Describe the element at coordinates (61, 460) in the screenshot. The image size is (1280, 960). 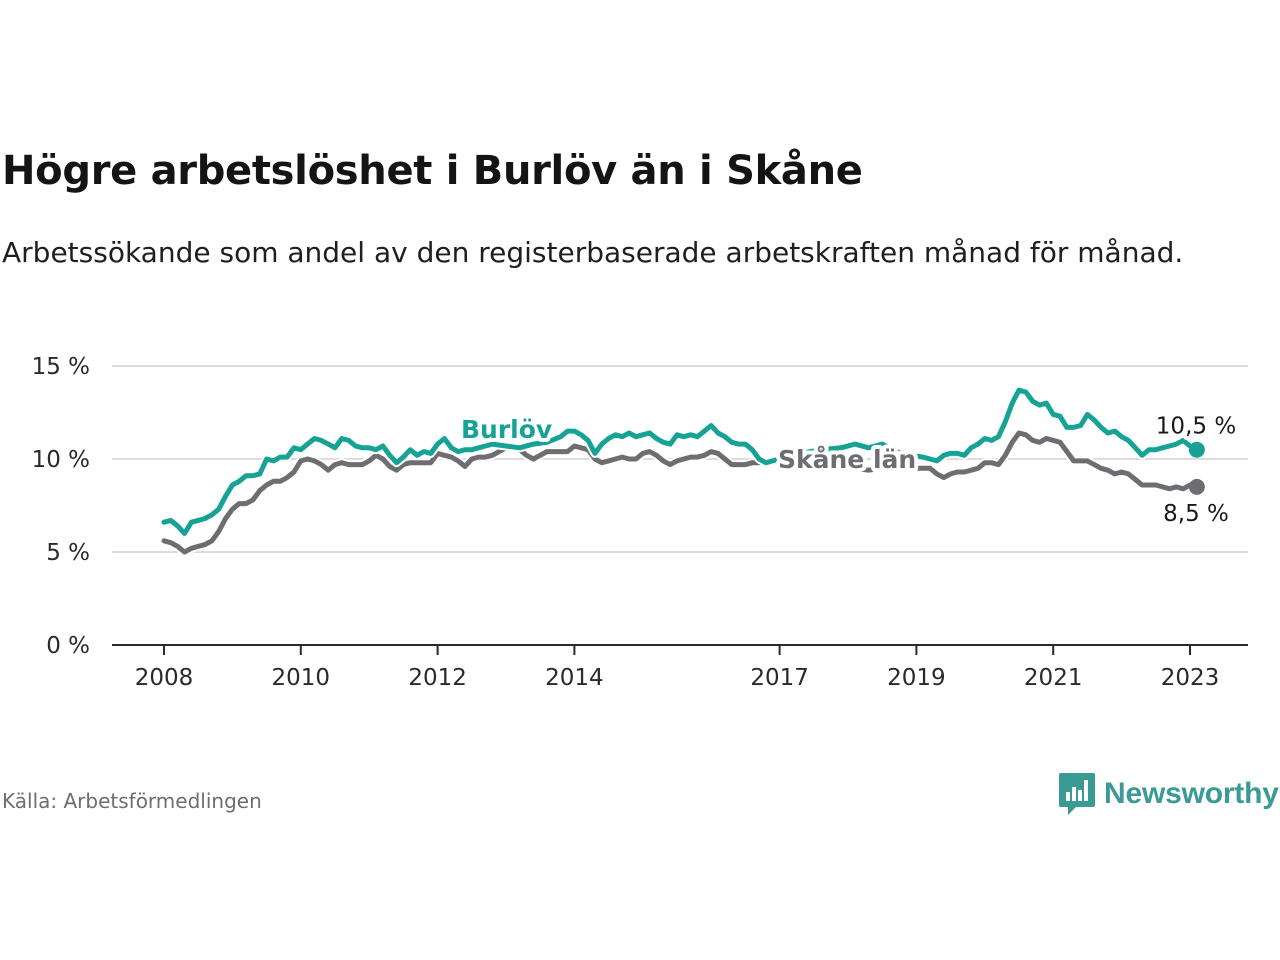
I see `y-tick-label: 10 %` at that location.